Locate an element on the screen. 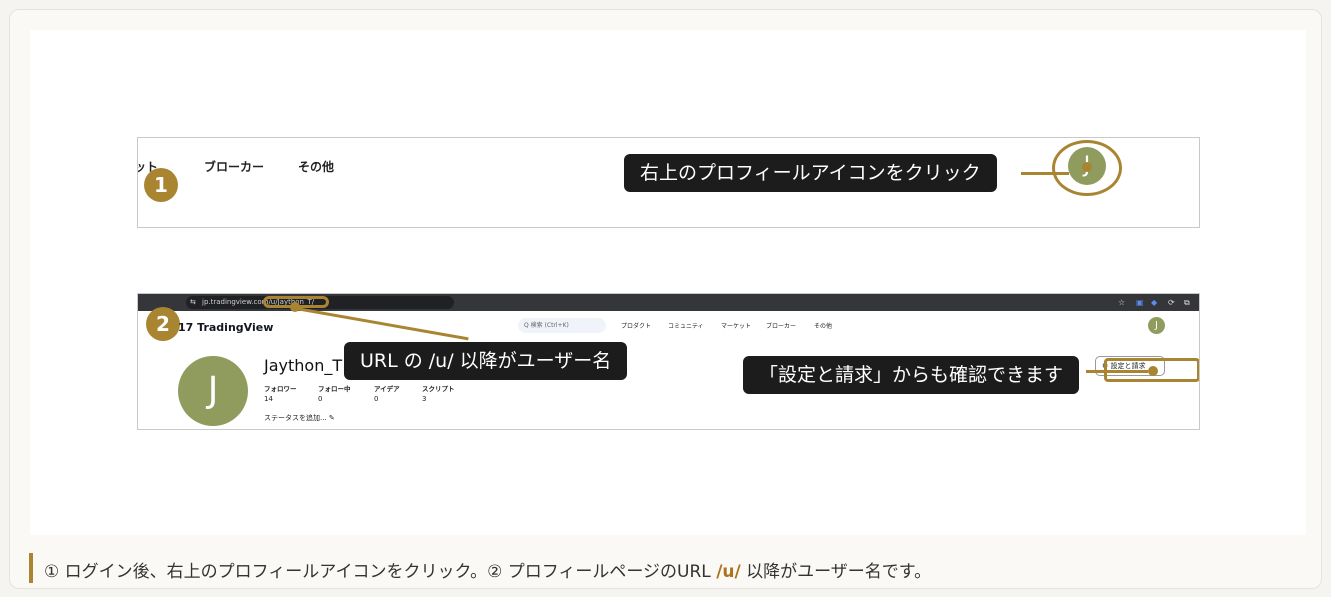  settings-billing-button: ⚙ 設定と請求 is located at coordinates (1130, 366).